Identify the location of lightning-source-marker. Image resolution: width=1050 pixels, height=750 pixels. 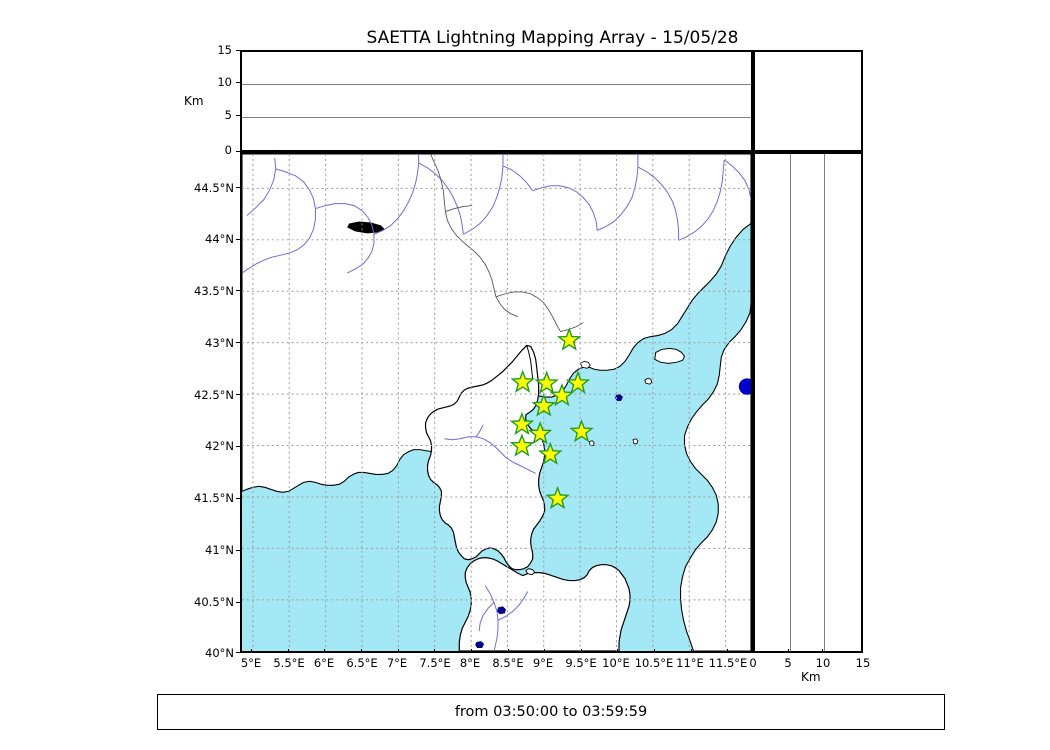
(744, 386).